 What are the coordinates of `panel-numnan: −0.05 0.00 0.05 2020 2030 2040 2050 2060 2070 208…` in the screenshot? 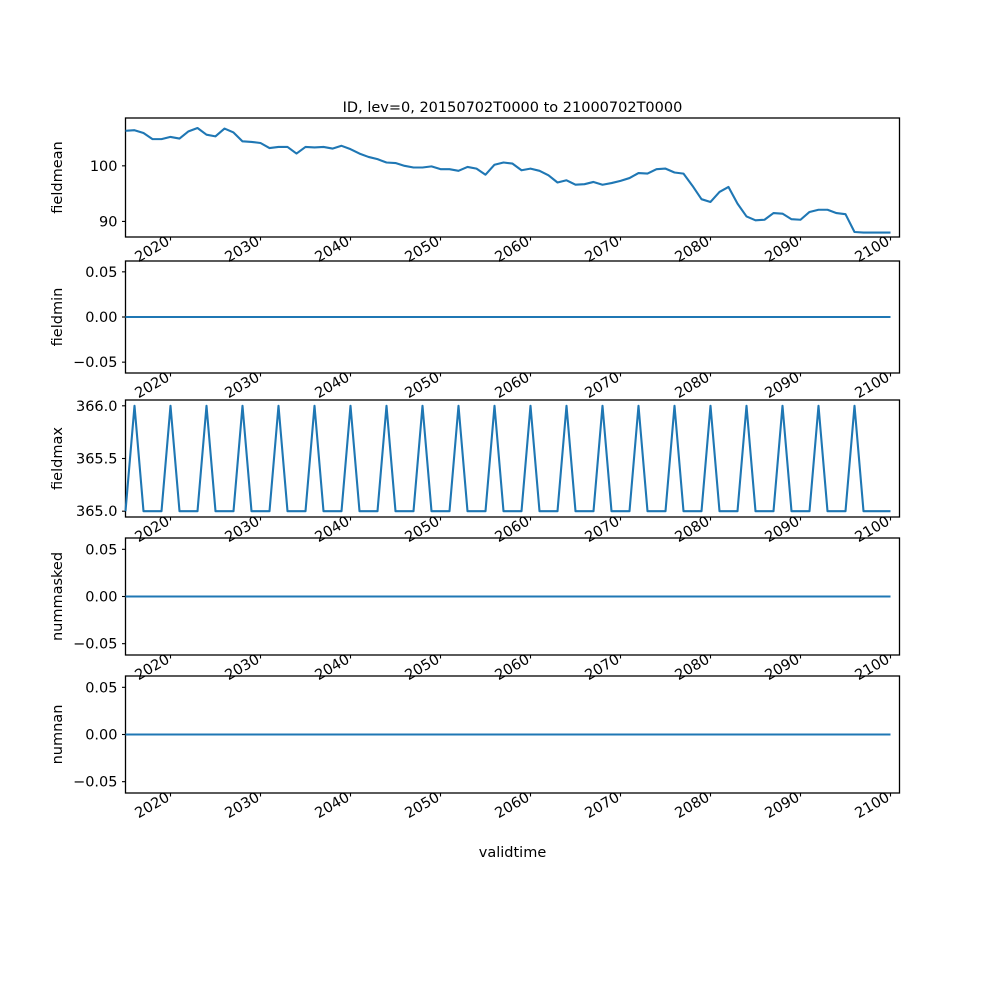 It's located at (475, 748).